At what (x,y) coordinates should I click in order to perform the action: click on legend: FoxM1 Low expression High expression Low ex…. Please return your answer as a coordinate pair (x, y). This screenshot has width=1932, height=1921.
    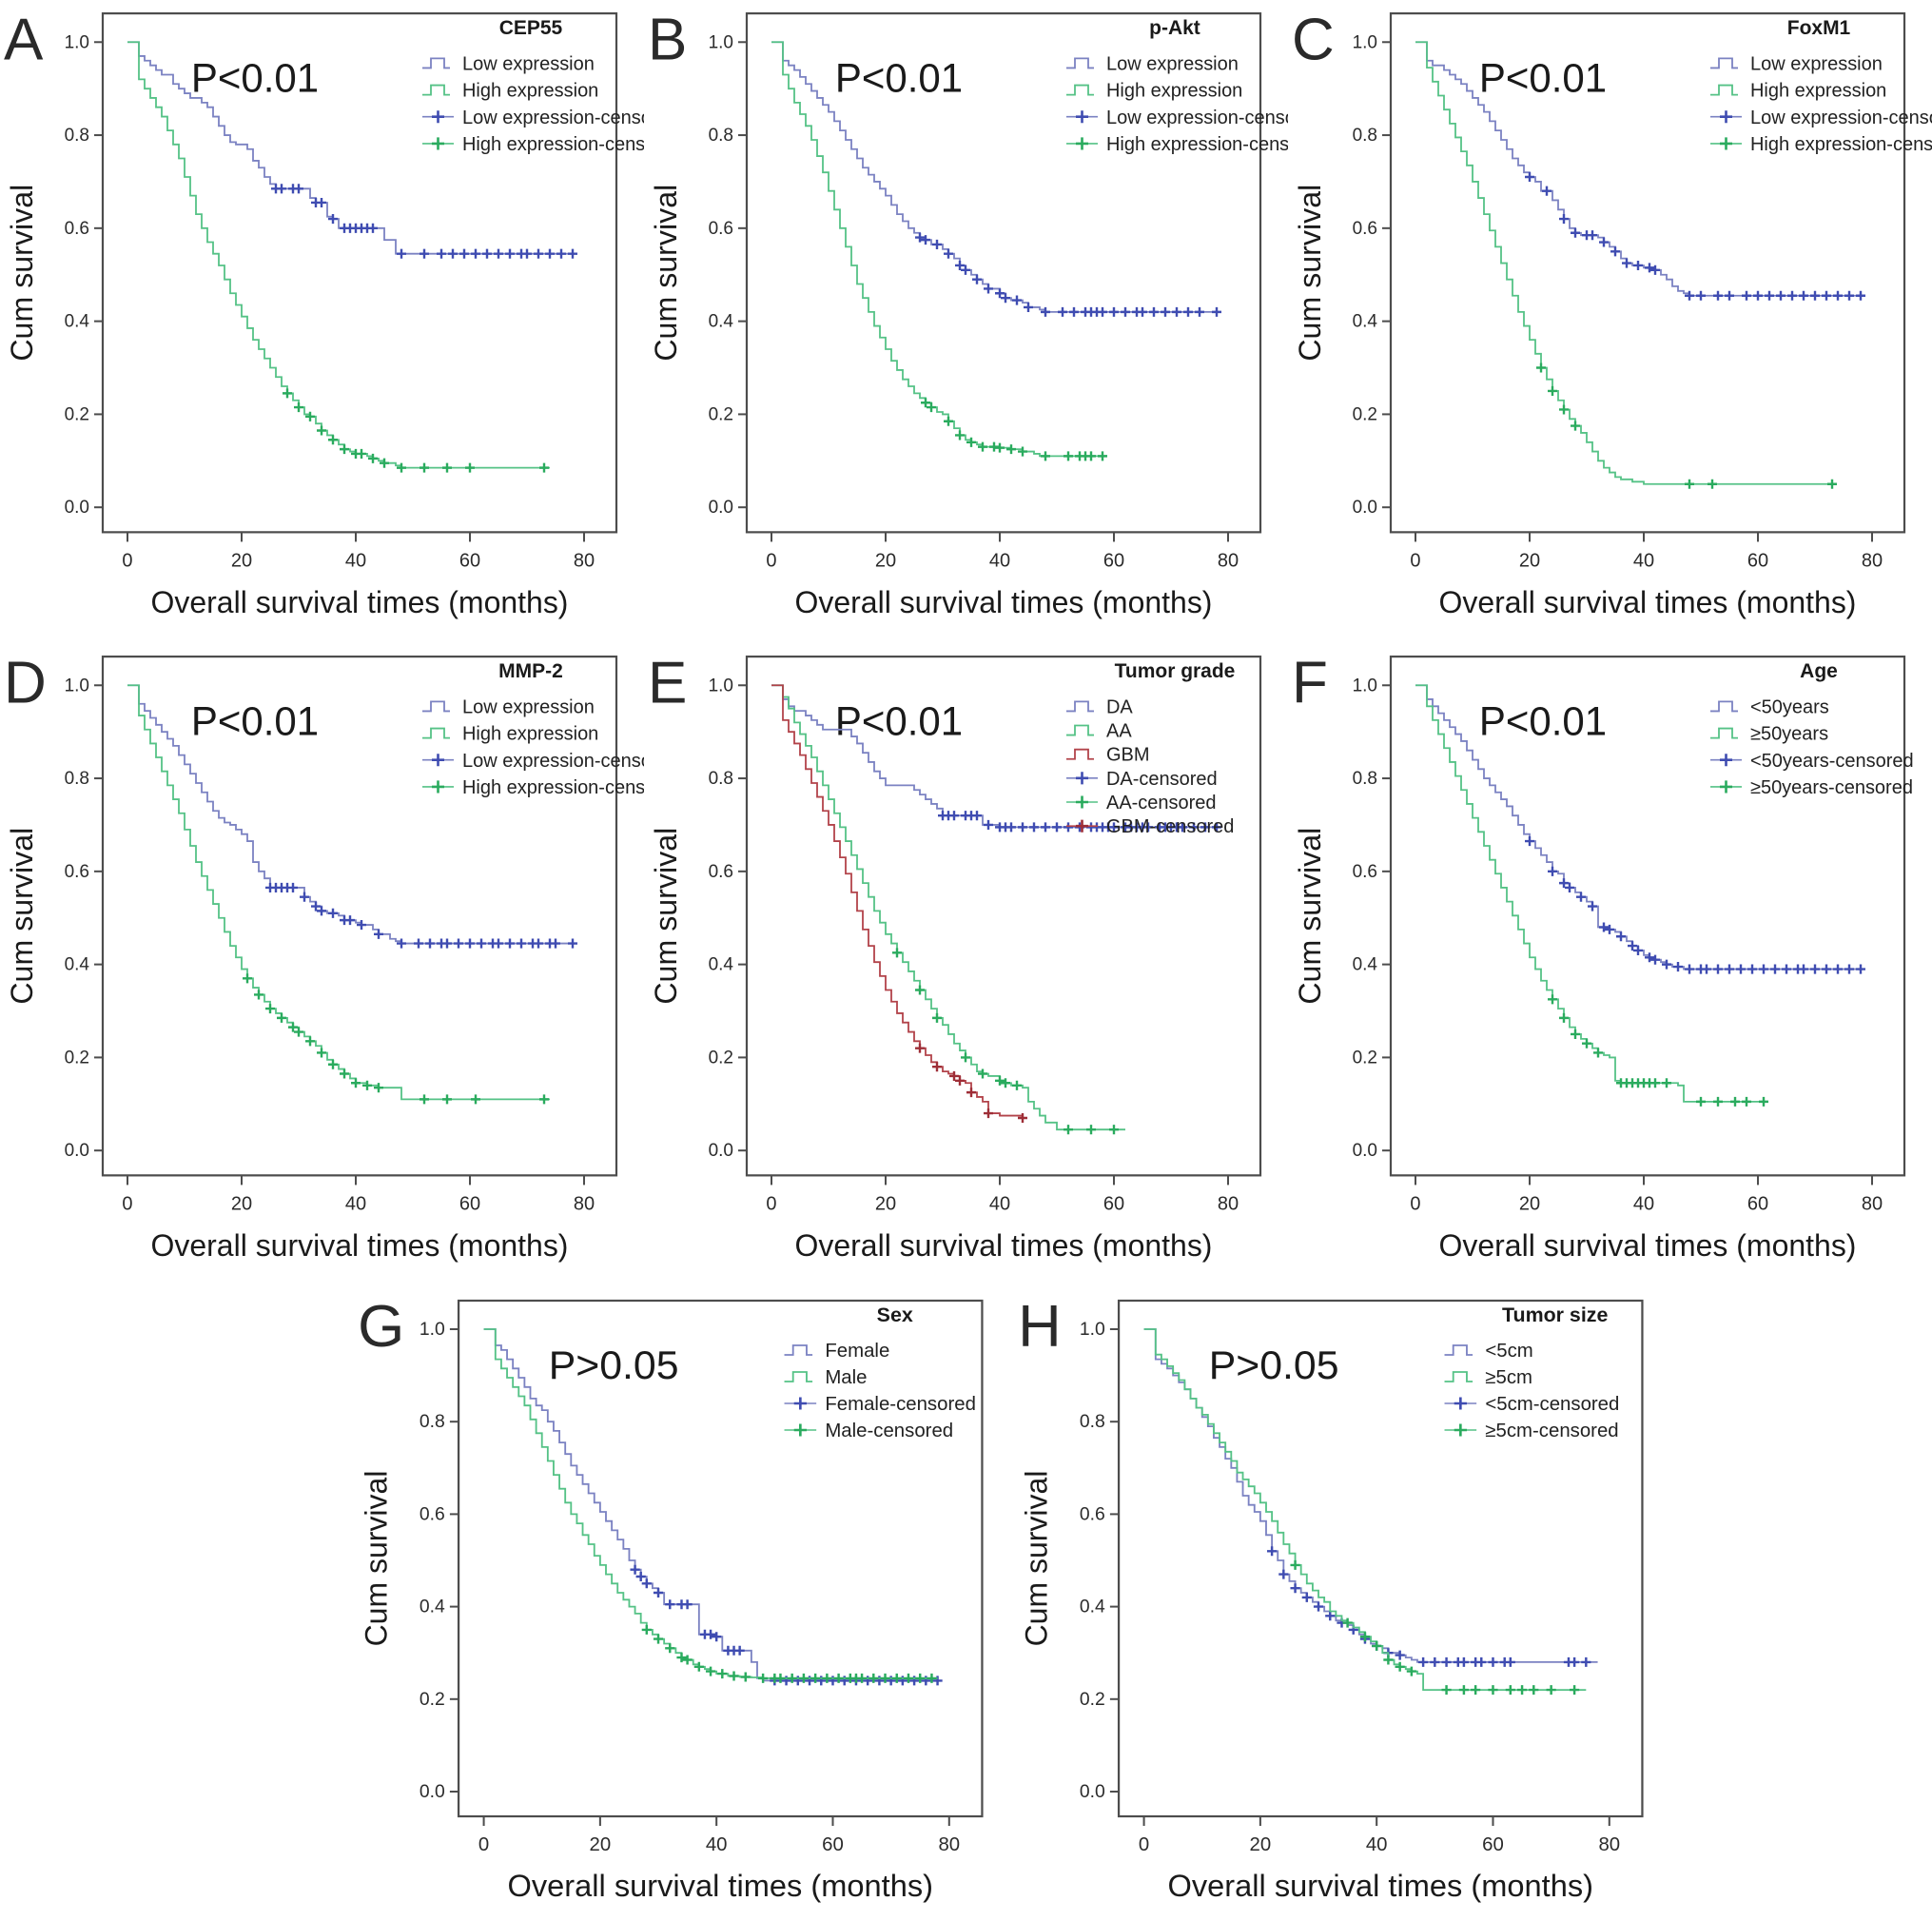
    Looking at the image, I should click on (1821, 86).